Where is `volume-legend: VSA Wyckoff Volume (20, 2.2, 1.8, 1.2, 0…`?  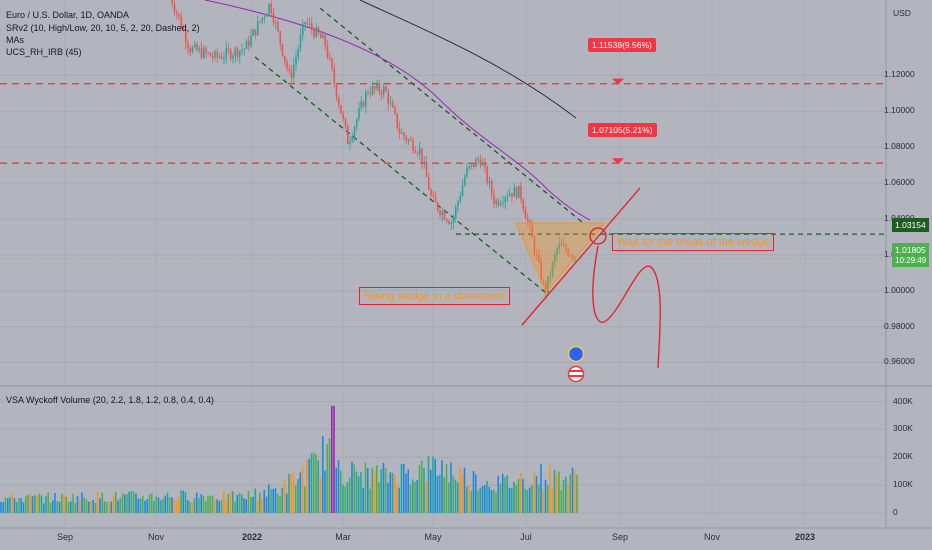
volume-legend: VSA Wyckoff Volume (20, 2.2, 1.8, 1.2, 0… is located at coordinates (110, 400).